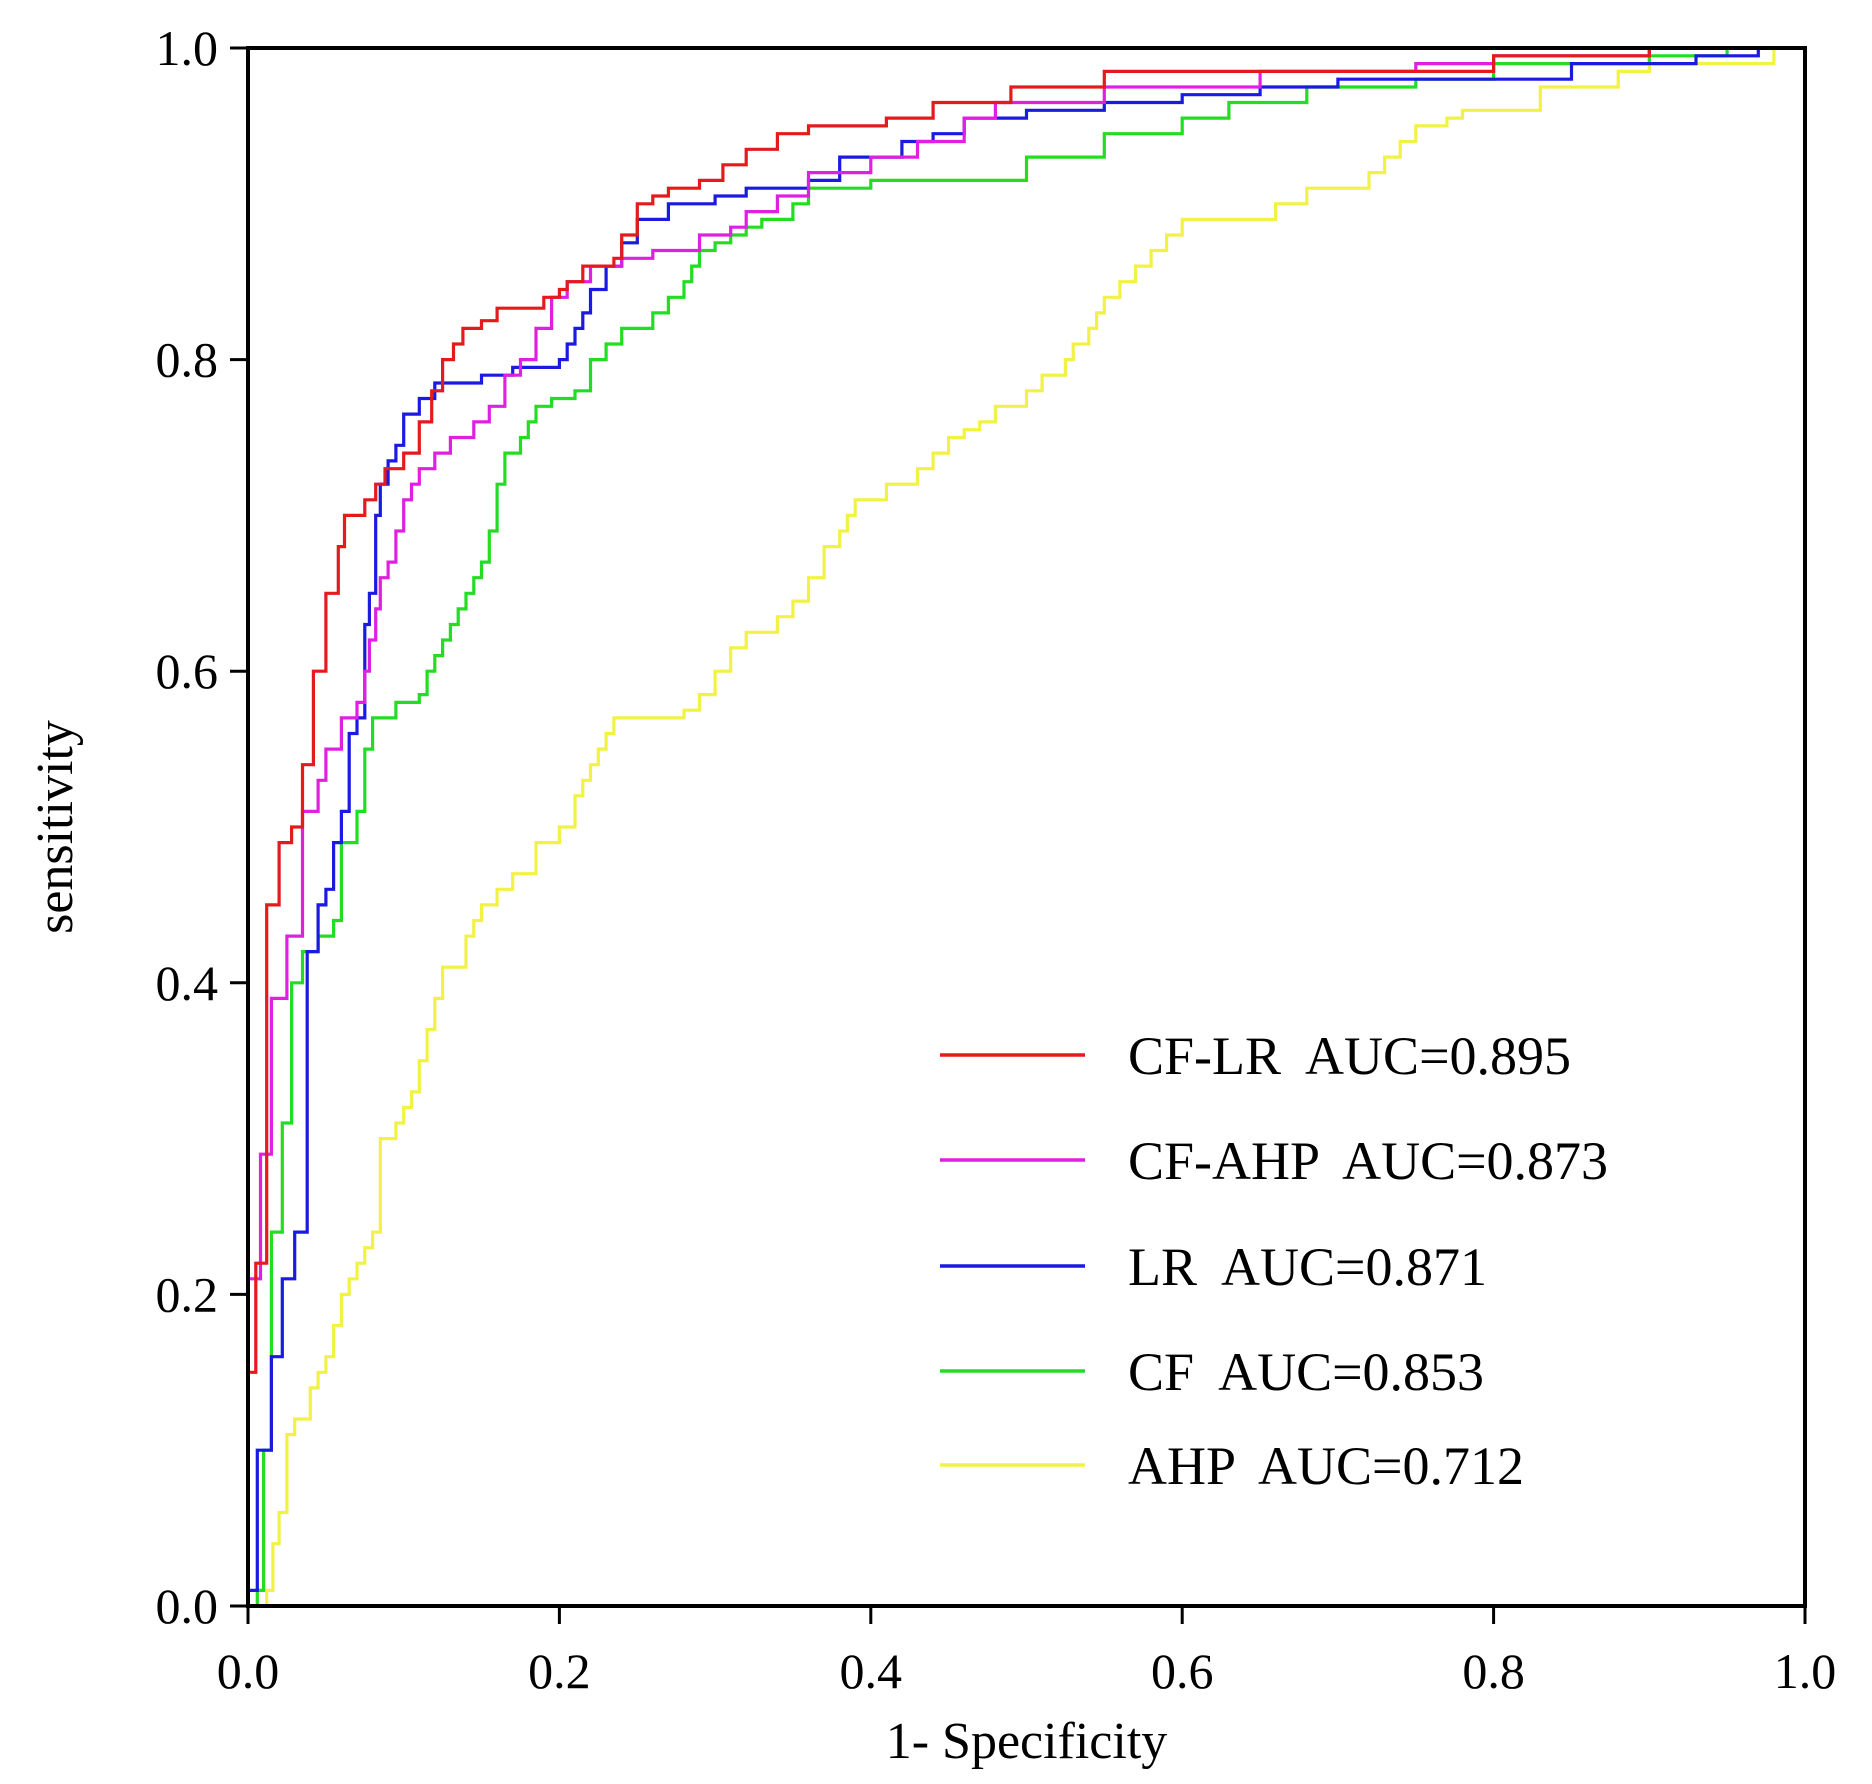 The width and height of the screenshot is (1872, 1784). What do you see at coordinates (55, 827) in the screenshot?
I see `y-axis-title: sensitivity` at bounding box center [55, 827].